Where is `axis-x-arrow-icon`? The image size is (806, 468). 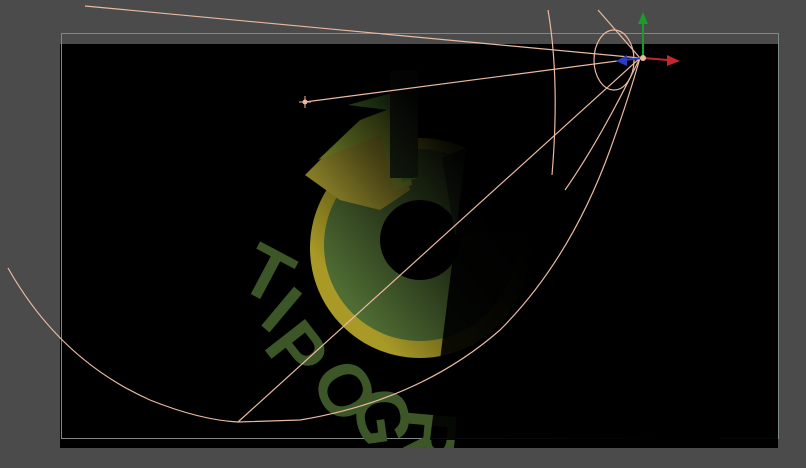
axis-x-arrow-icon is located at coordinates (673, 60).